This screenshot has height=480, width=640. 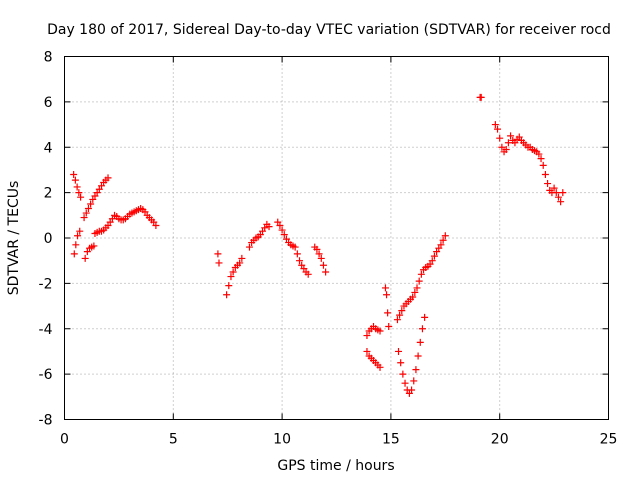 What do you see at coordinates (64, 440) in the screenshot?
I see `x-tick-label: 0` at bounding box center [64, 440].